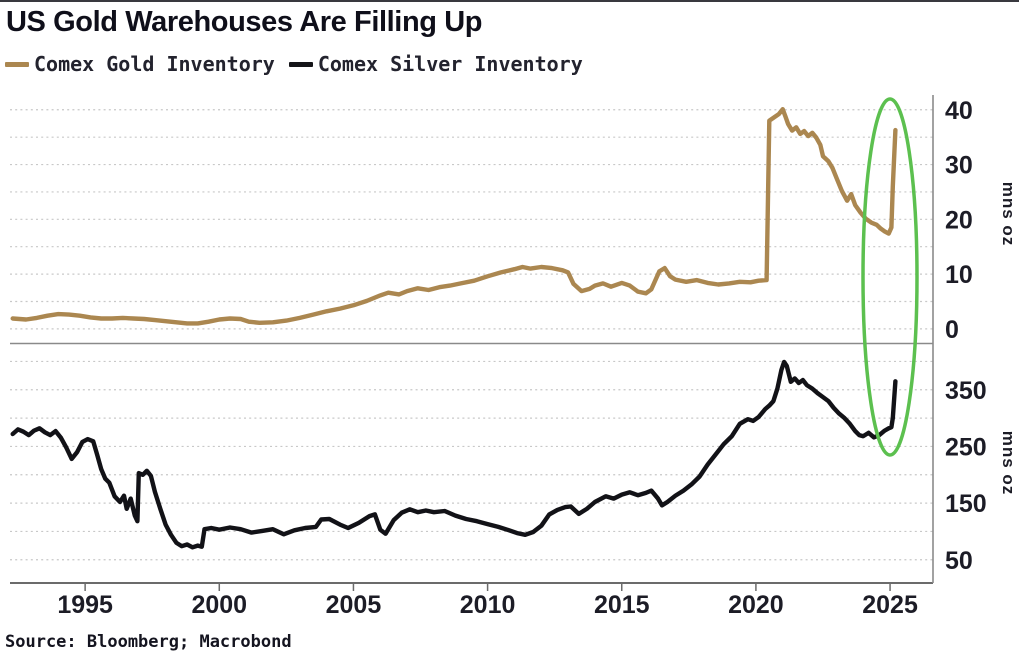  What do you see at coordinates (300, 64) in the screenshot?
I see `legend-swatch-silver-icon` at bounding box center [300, 64].